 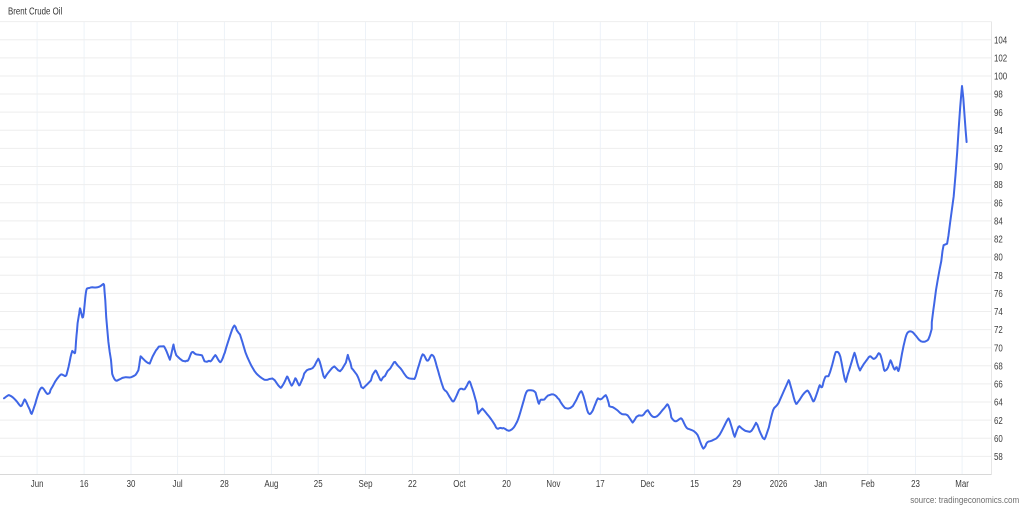 What do you see at coordinates (998, 203) in the screenshot?
I see `svg-text: 86` at bounding box center [998, 203].